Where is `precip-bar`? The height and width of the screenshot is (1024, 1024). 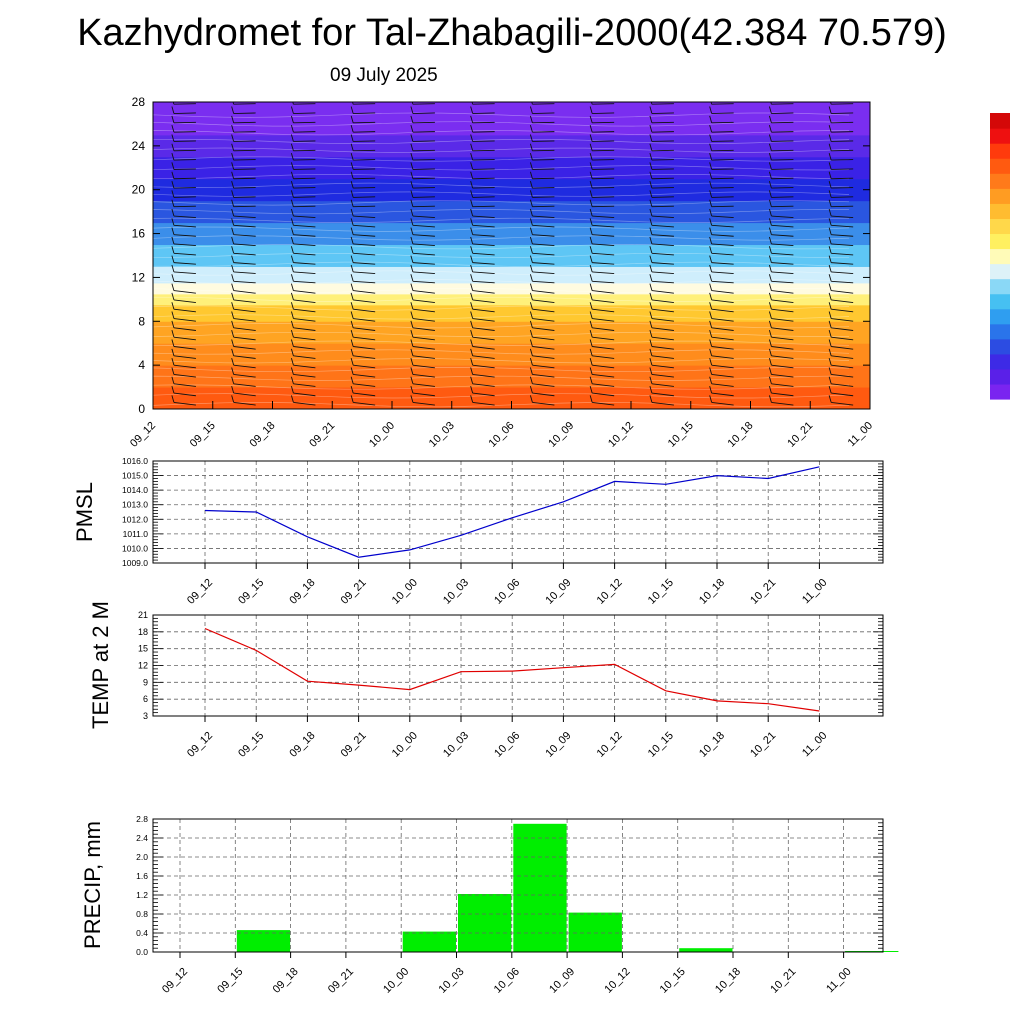 precip-bar is located at coordinates (540, 888).